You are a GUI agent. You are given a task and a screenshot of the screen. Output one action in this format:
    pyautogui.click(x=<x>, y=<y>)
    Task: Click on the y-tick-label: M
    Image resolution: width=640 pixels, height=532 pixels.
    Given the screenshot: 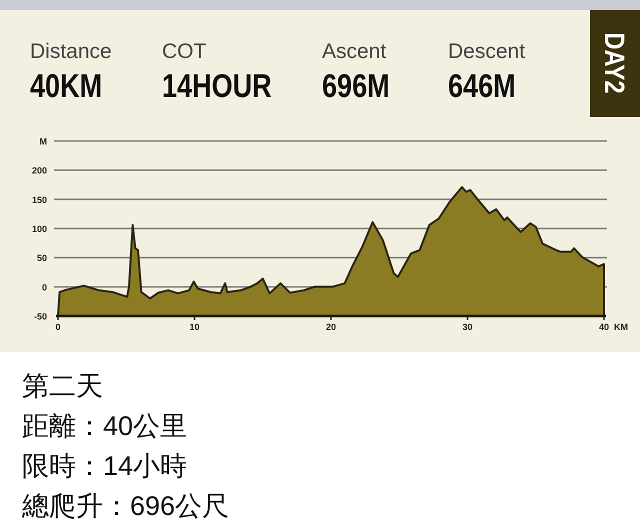 What is the action you would take?
    pyautogui.click(x=43, y=141)
    